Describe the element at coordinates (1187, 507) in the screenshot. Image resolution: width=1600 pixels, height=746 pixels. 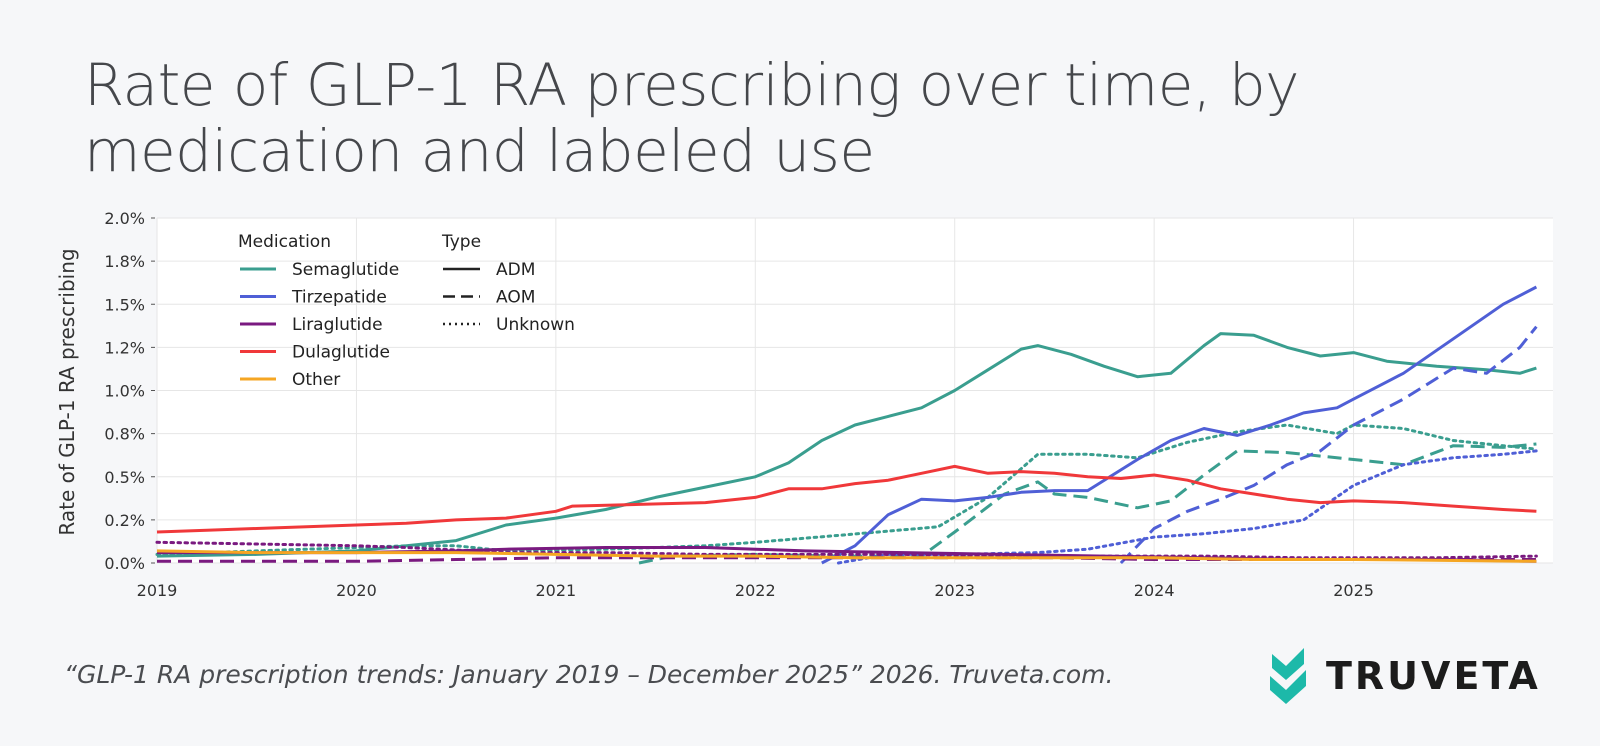
I see `series-line-tirzepatide-unknown` at that location.